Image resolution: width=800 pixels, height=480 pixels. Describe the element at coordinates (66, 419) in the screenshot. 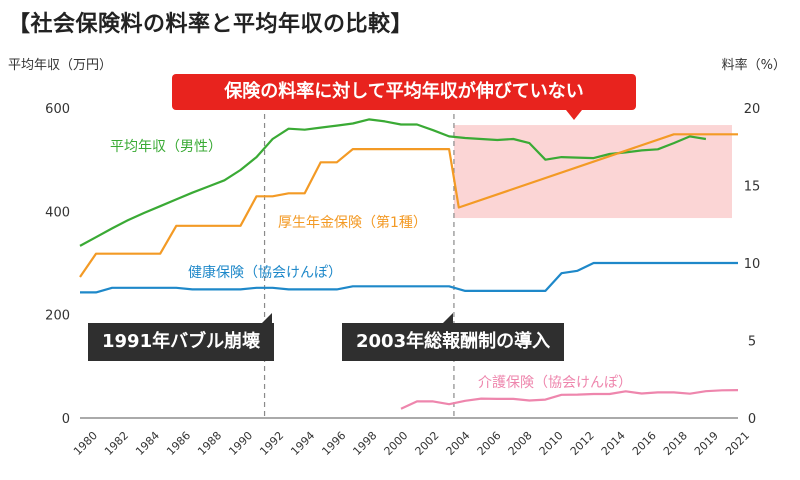

I see `left-tick-label: 0` at that location.